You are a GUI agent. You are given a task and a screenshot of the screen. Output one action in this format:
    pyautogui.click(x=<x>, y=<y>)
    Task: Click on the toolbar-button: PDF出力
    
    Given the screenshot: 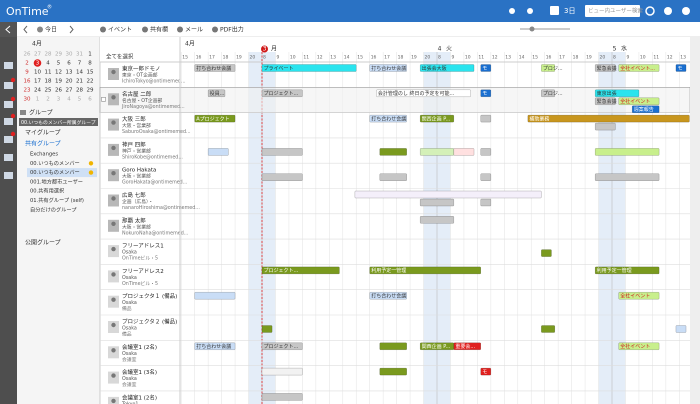 What is the action you would take?
    pyautogui.click(x=232, y=30)
    